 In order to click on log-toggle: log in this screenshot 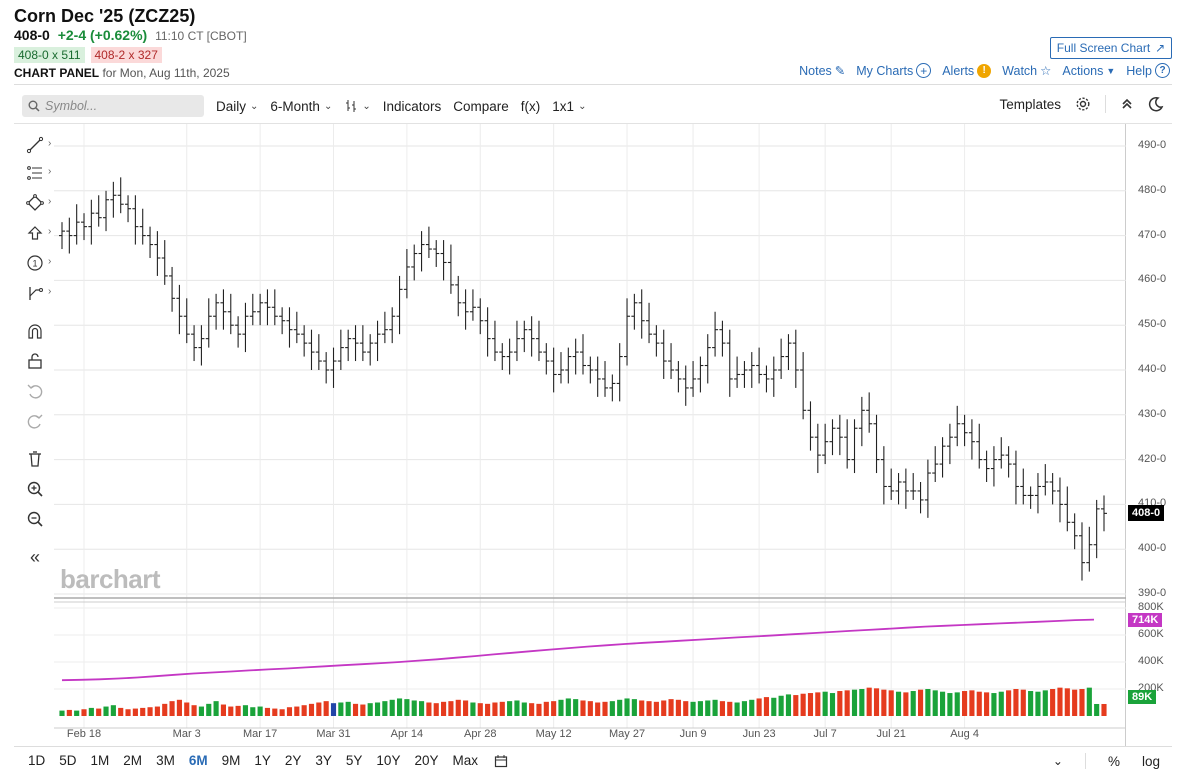, I will do `click(1150, 761)`.